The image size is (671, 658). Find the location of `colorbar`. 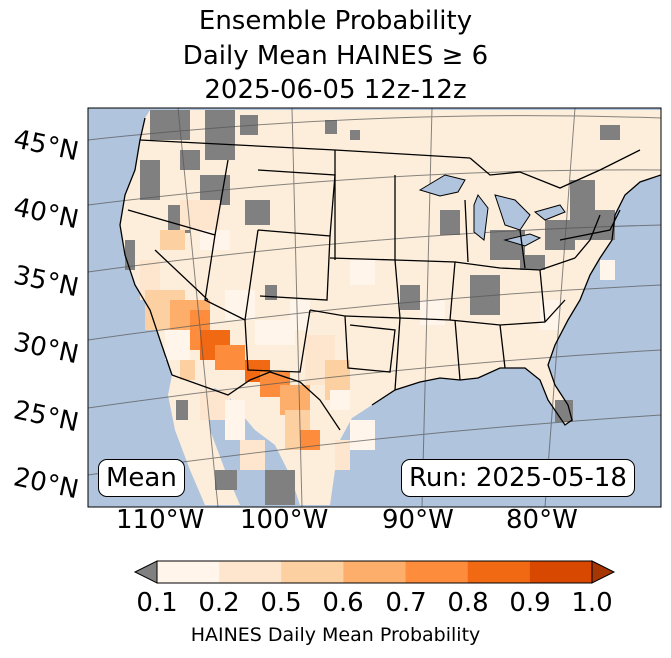

colorbar is located at coordinates (374, 572).